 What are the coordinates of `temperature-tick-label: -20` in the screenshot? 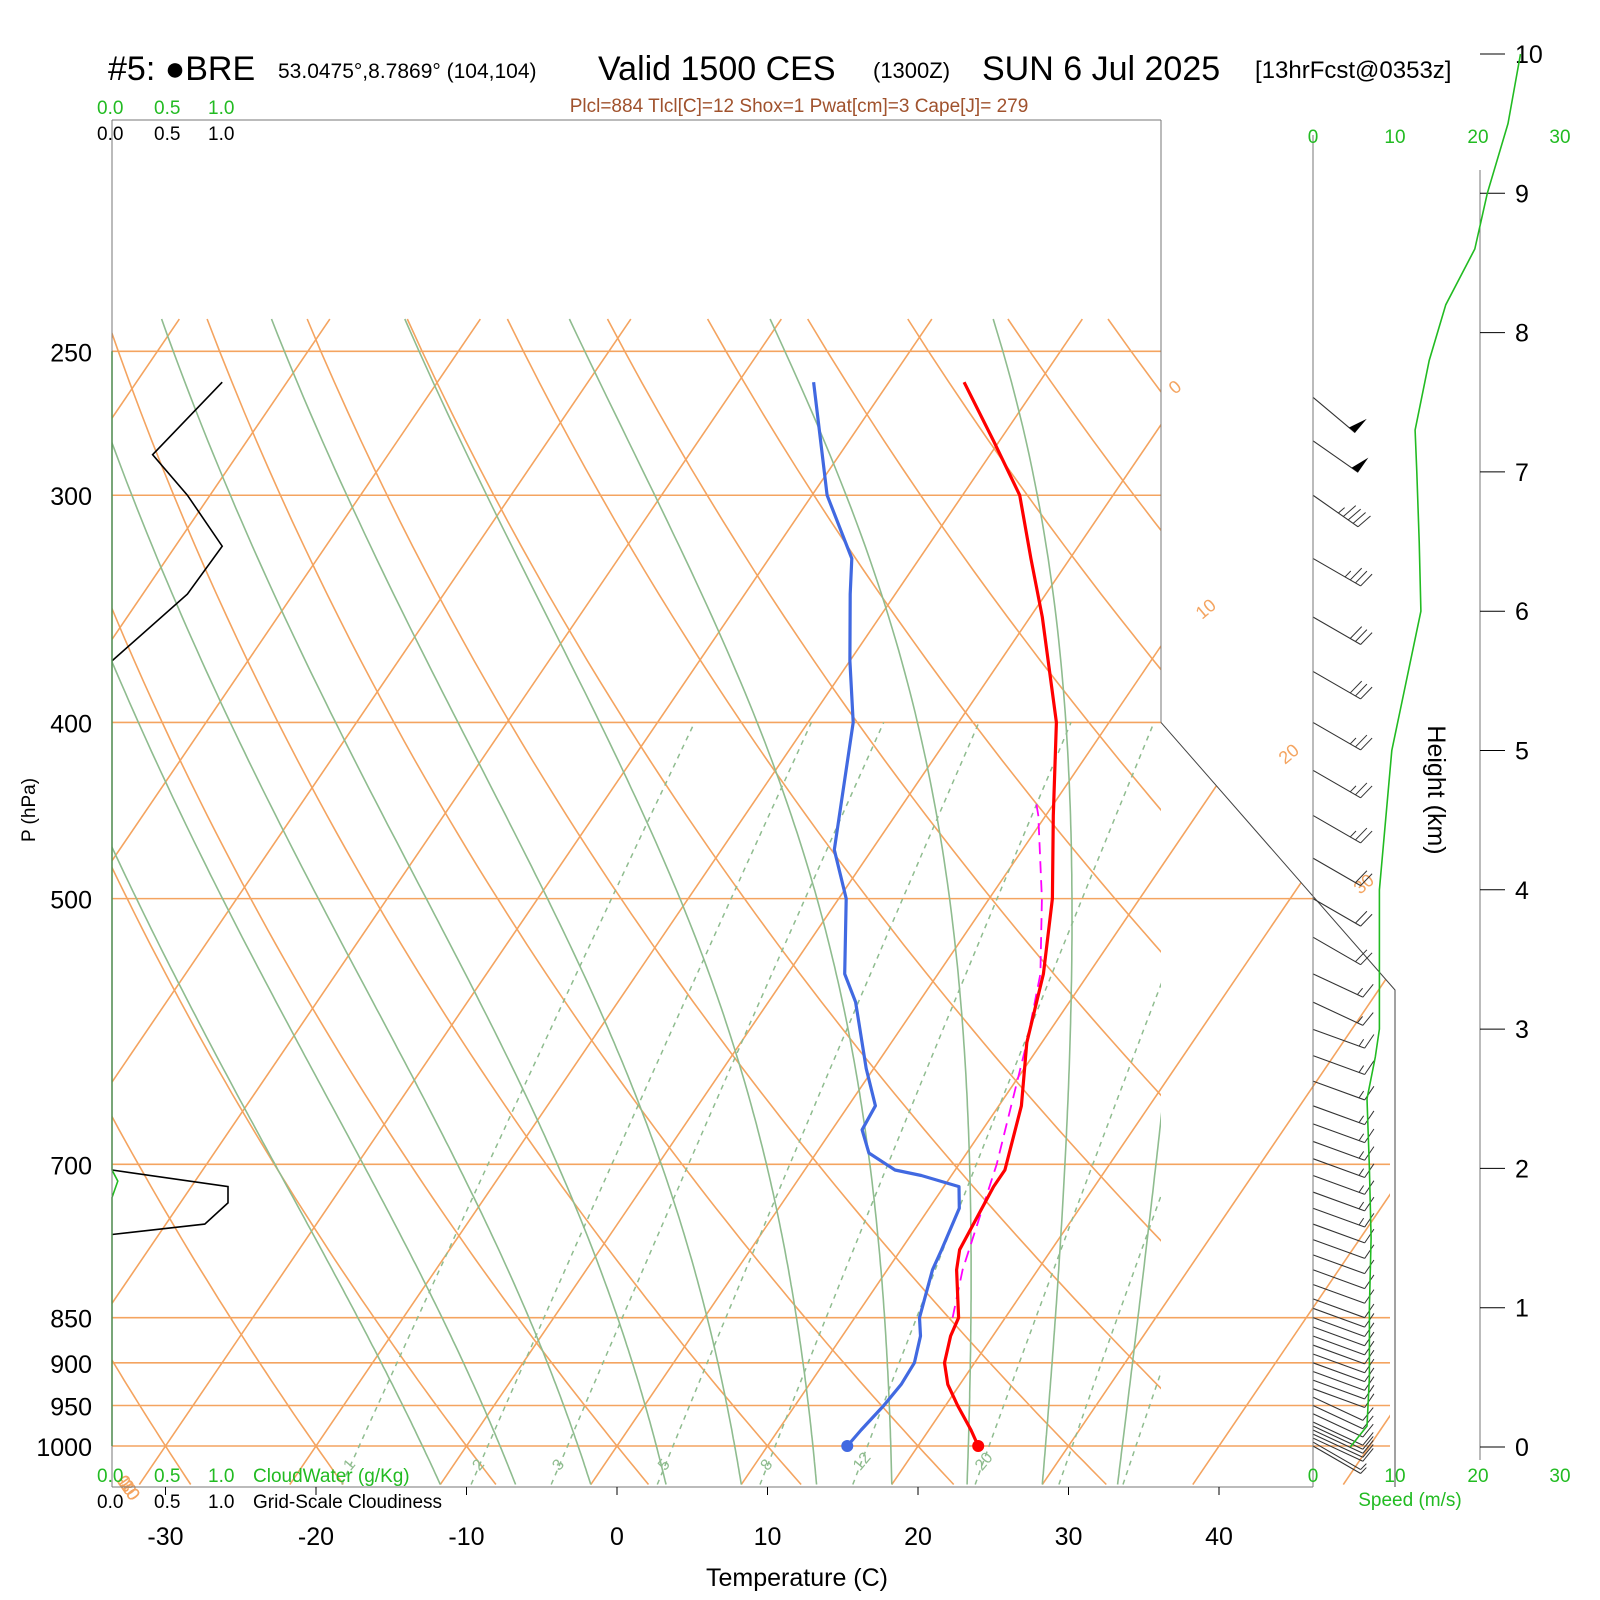 It's located at (316, 1537).